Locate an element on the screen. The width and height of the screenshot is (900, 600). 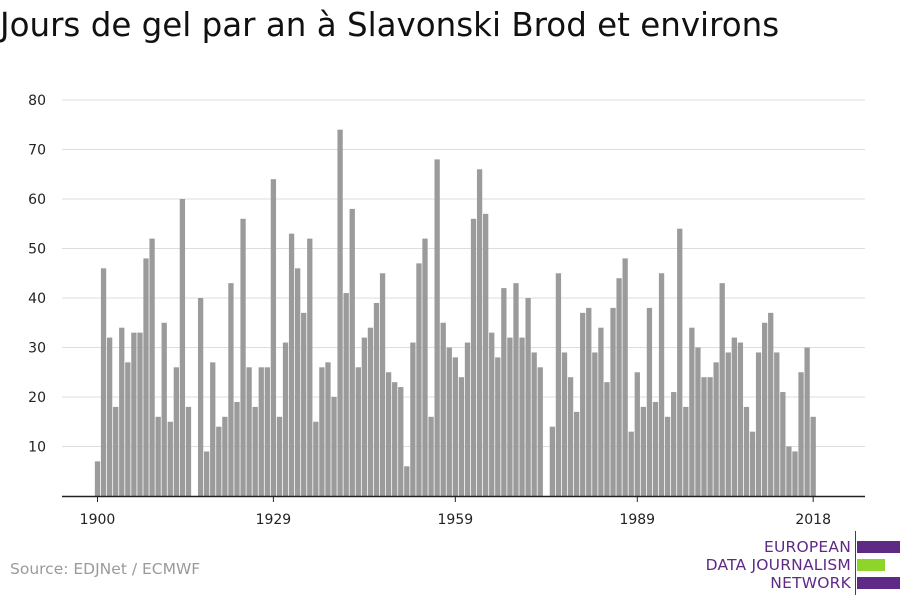
bar-1986 is located at coordinates (619, 387).